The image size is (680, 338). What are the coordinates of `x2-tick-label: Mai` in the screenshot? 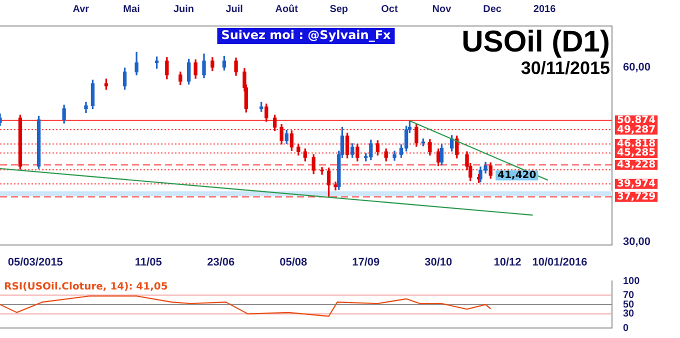 It's located at (131, 9).